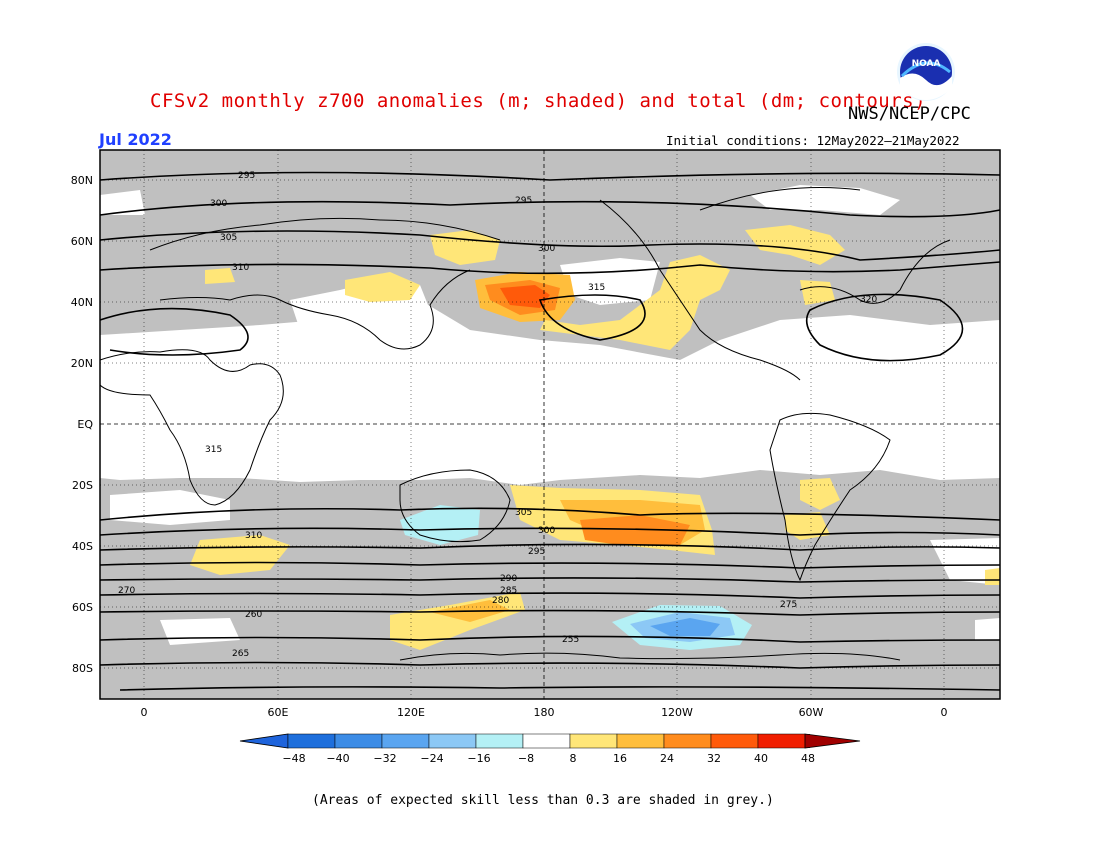  I want to click on lon-label: 60E, so click(278, 712).